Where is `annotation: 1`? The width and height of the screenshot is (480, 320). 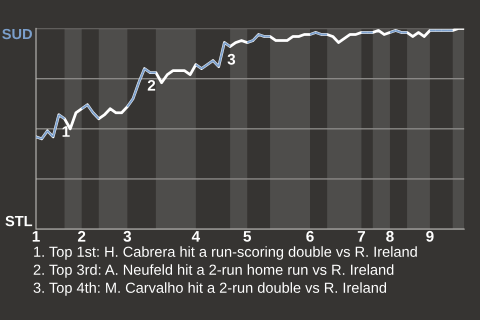 annotation: 1 is located at coordinates (66, 131).